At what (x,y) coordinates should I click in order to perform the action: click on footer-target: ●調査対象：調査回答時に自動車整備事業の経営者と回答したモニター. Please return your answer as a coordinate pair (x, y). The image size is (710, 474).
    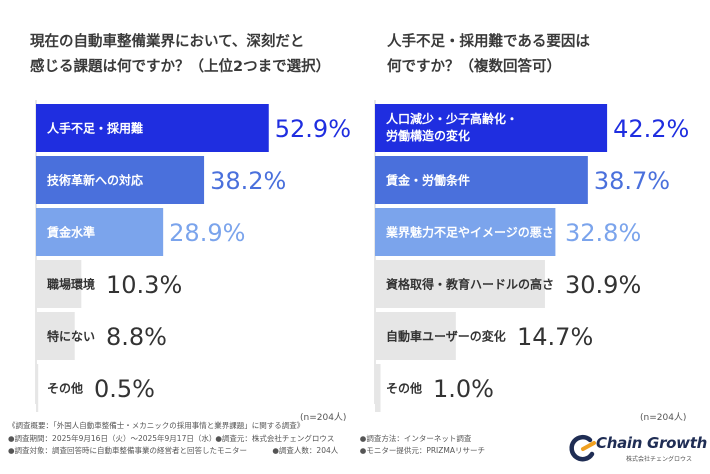
    Looking at the image, I should click on (128, 450).